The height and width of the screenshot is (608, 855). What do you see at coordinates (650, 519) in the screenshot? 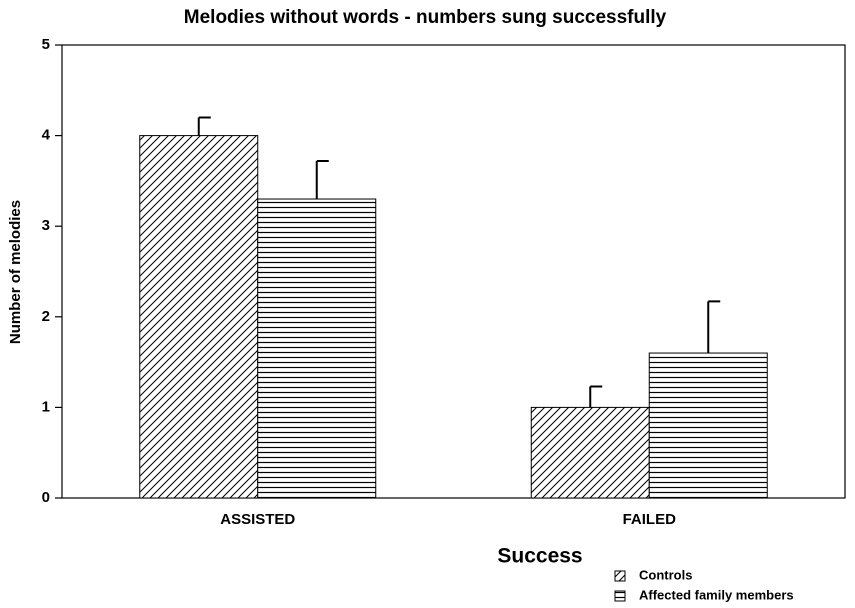
I see `x-tick-label: FAILED` at bounding box center [650, 519].